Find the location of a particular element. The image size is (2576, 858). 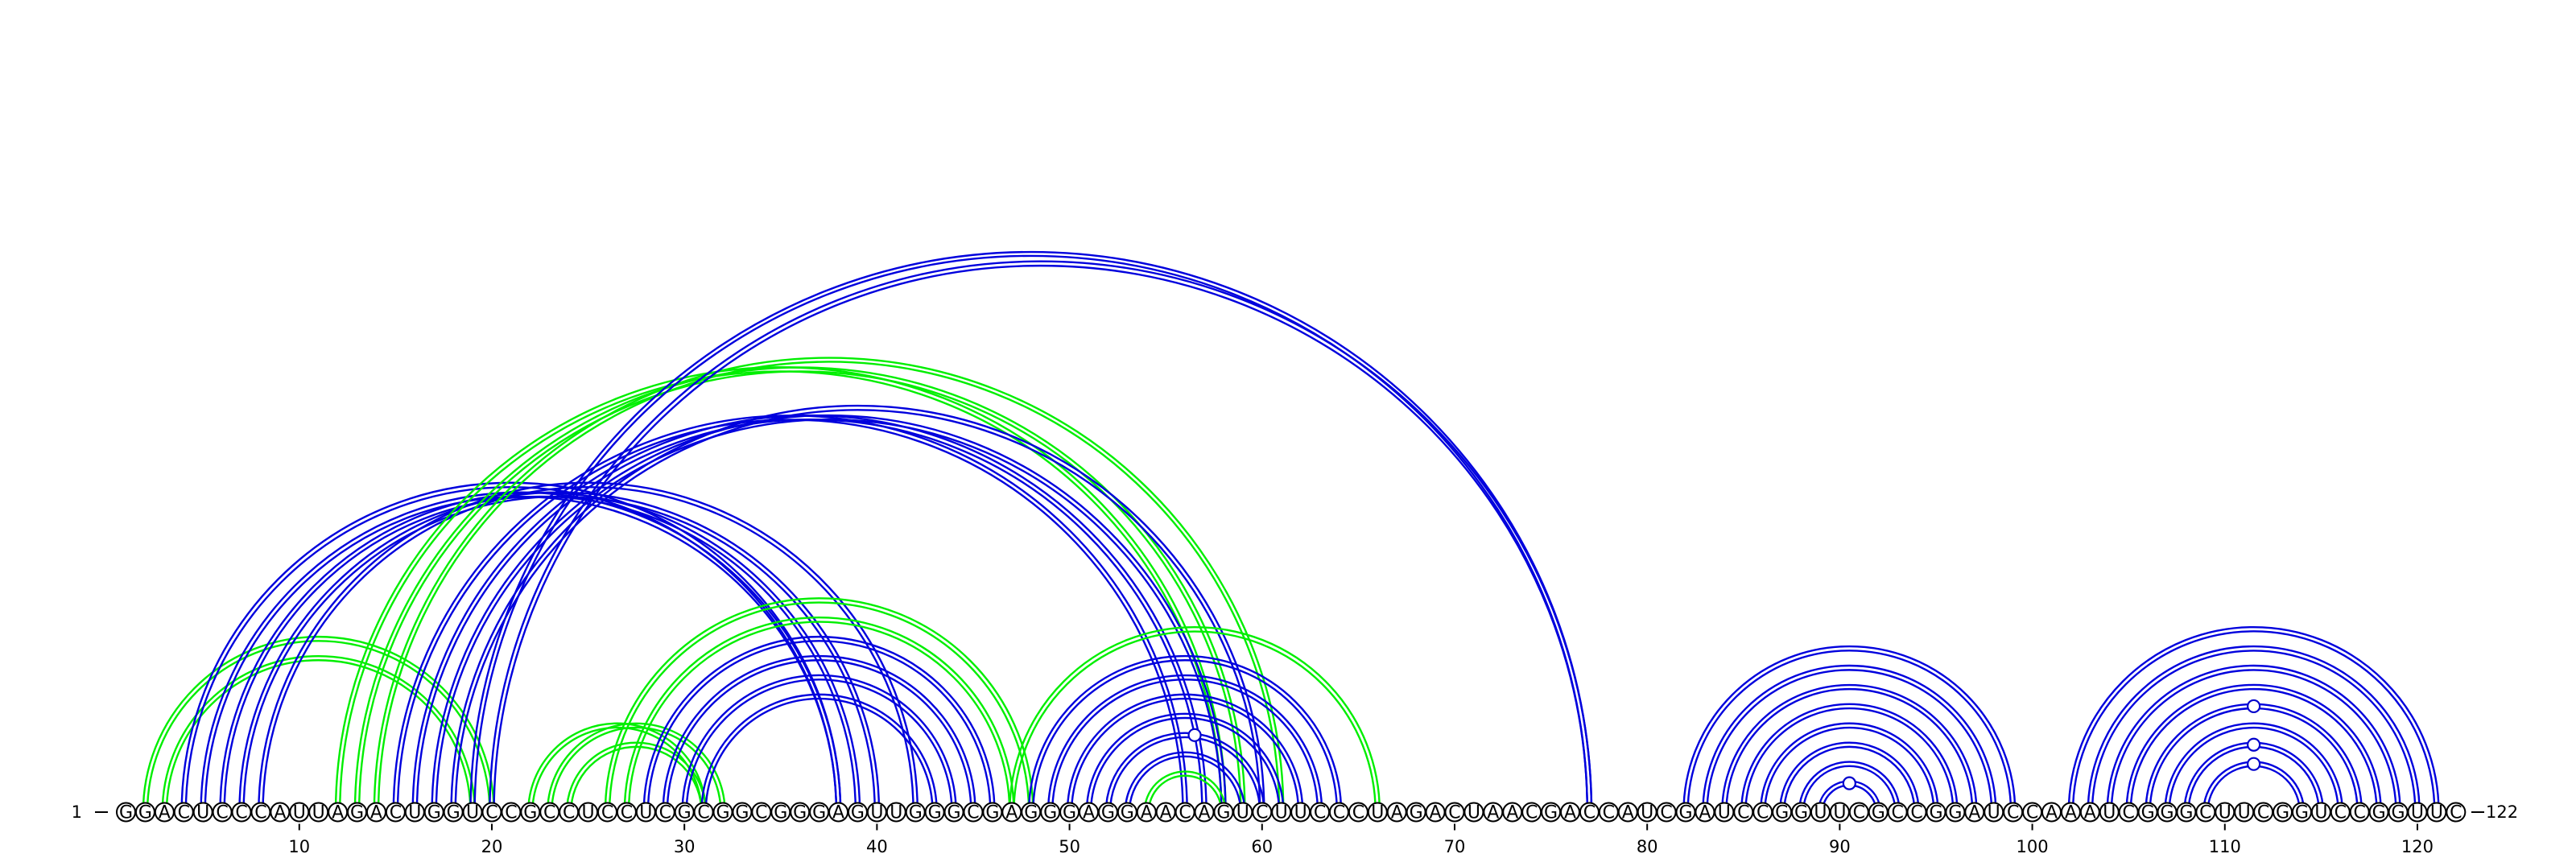

tick-label: 90 is located at coordinates (1840, 847).